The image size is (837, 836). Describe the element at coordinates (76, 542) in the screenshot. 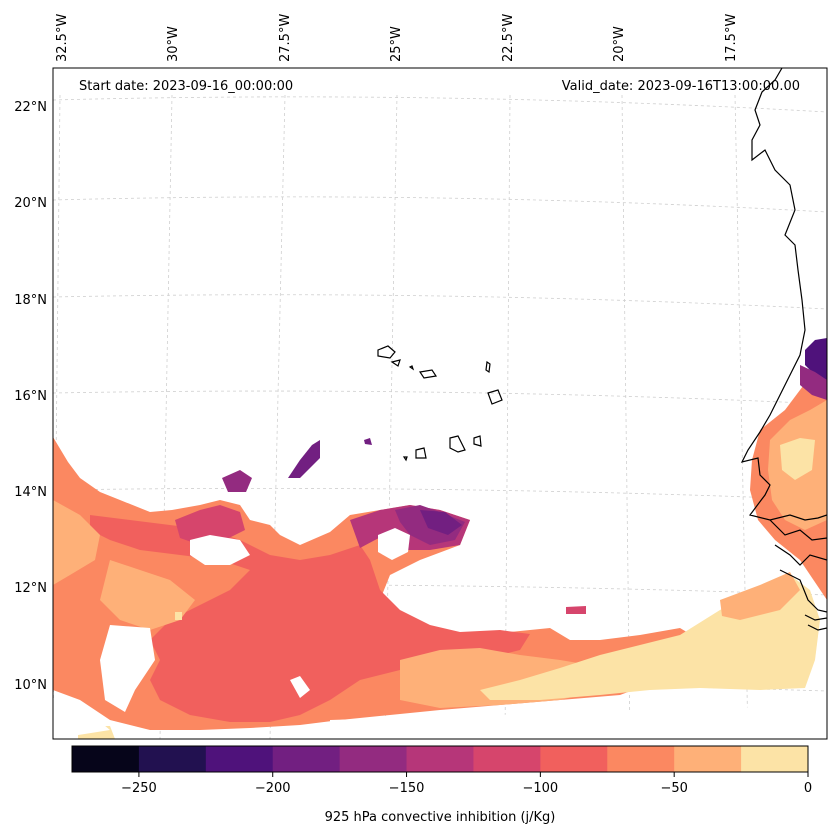

I see `cin-region-weak-west` at that location.